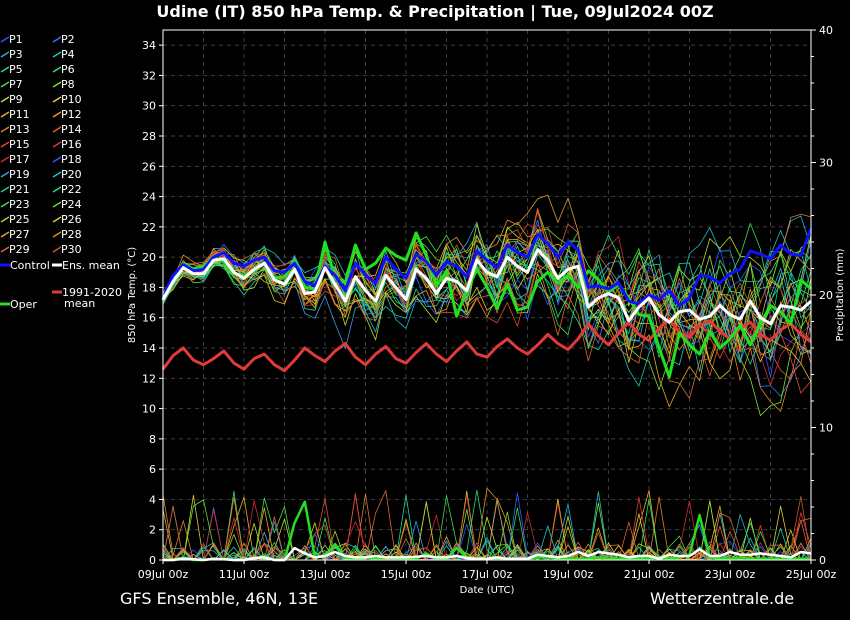 This screenshot has height=620, width=850. What do you see at coordinates (406, 574) in the screenshot?
I see `x-tick-label: 15Jul 00z` at bounding box center [406, 574].